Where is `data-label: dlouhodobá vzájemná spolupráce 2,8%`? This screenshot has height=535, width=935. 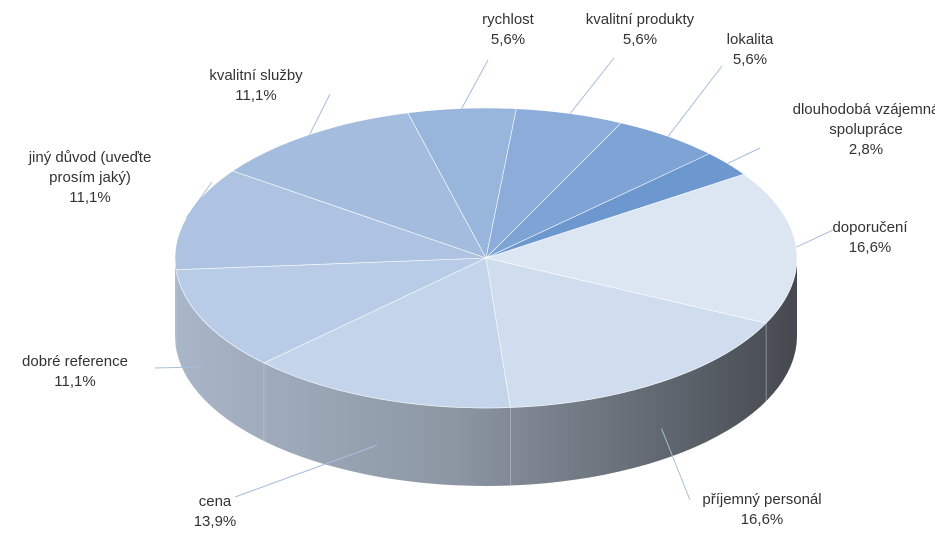
data-label: dlouhodobá vzájemná spolupráce 2,8% is located at coordinates (860, 130).